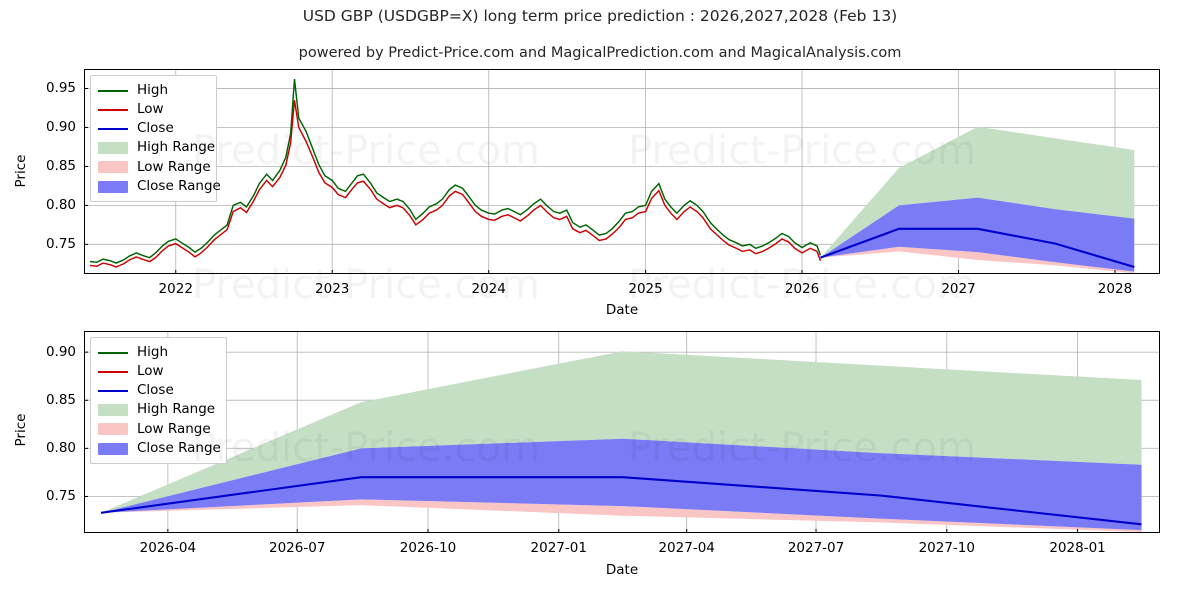 The image size is (1200, 600). Describe the element at coordinates (428, 548) in the screenshot. I see `x-axis-tick-label: 2026-10` at that location.